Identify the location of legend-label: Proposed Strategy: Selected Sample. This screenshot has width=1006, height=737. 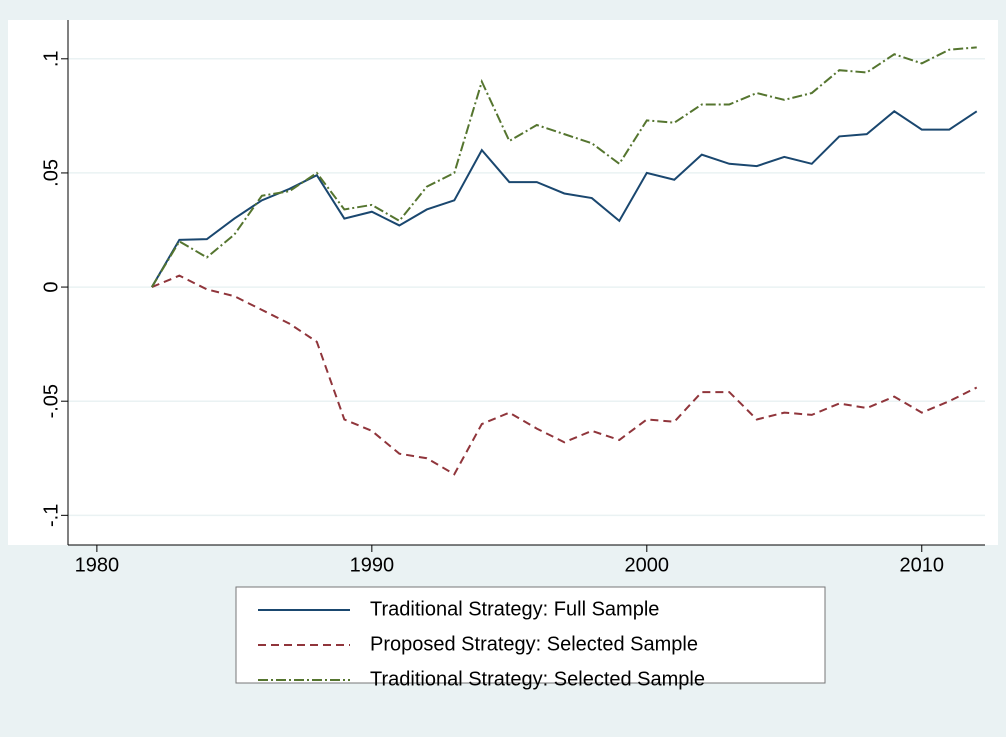
(534, 644).